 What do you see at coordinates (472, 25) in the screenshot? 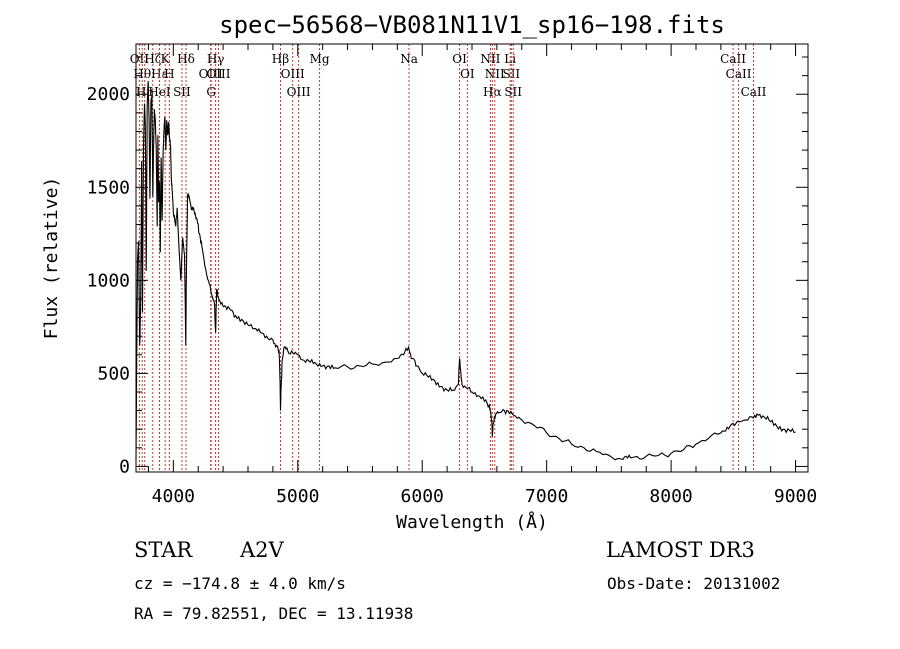
I see `chart-title: spec−56568−VB081N11V1_sp16−198.fits` at bounding box center [472, 25].